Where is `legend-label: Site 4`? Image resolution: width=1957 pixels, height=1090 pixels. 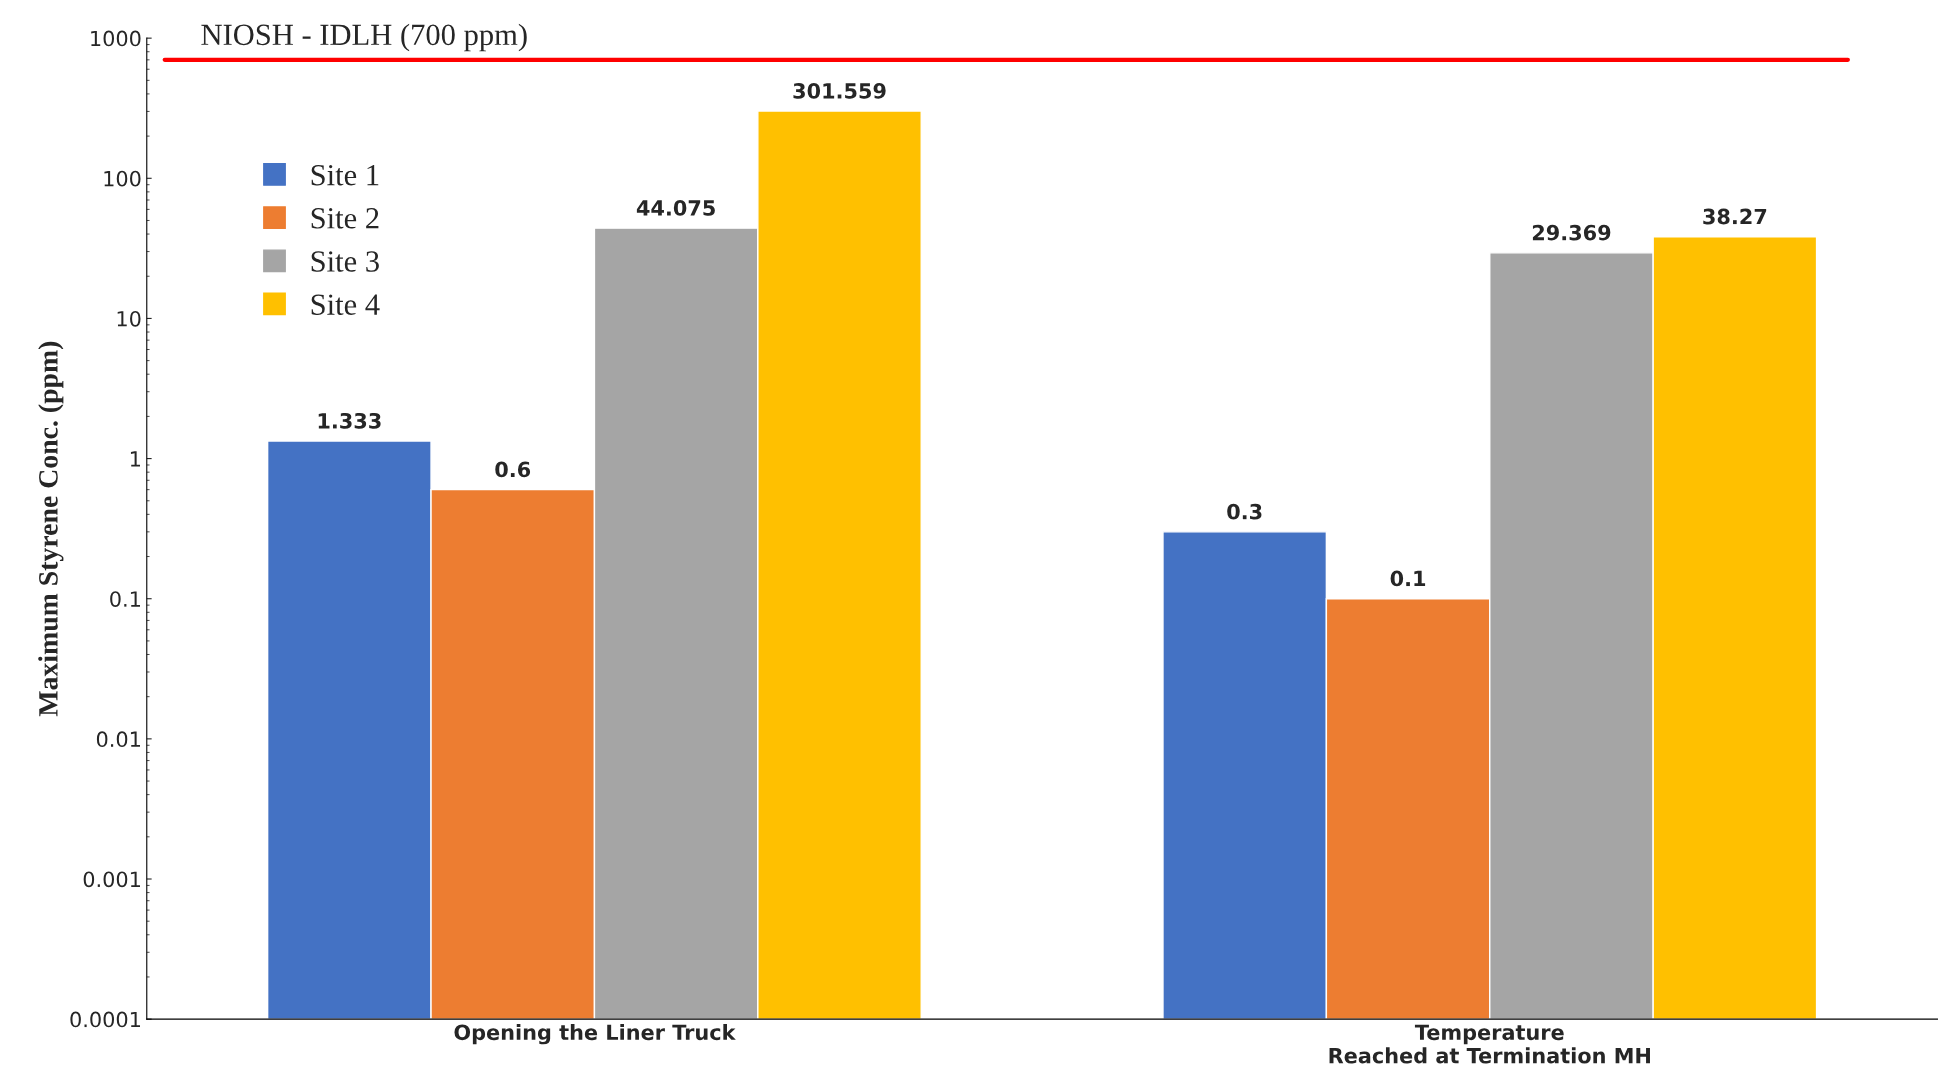
legend-label: Site 4 is located at coordinates (345, 304).